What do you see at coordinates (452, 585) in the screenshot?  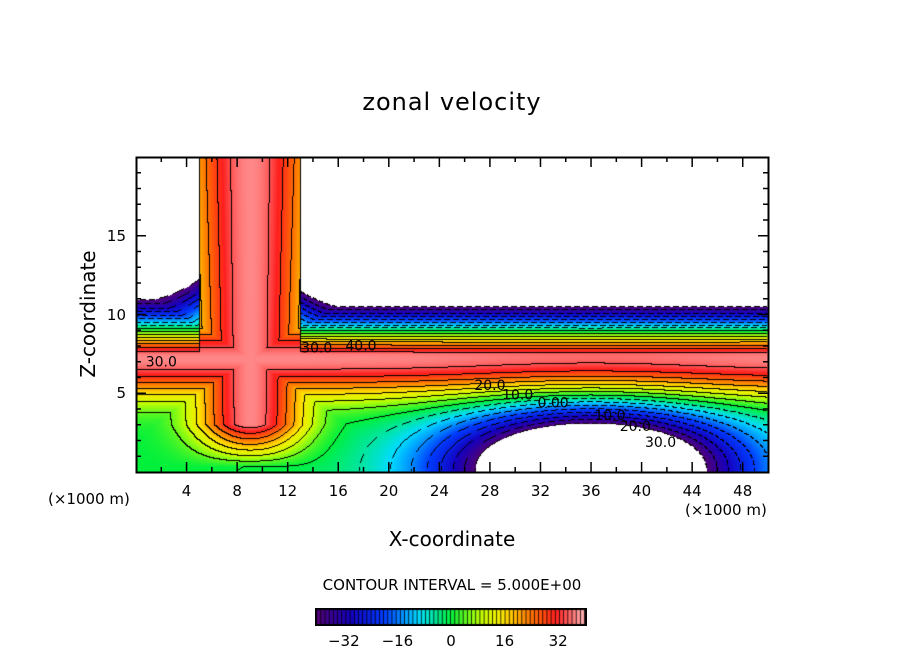 I see `contour-interval-text: CONTOUR INTERVAL = 5.000E+00` at bounding box center [452, 585].